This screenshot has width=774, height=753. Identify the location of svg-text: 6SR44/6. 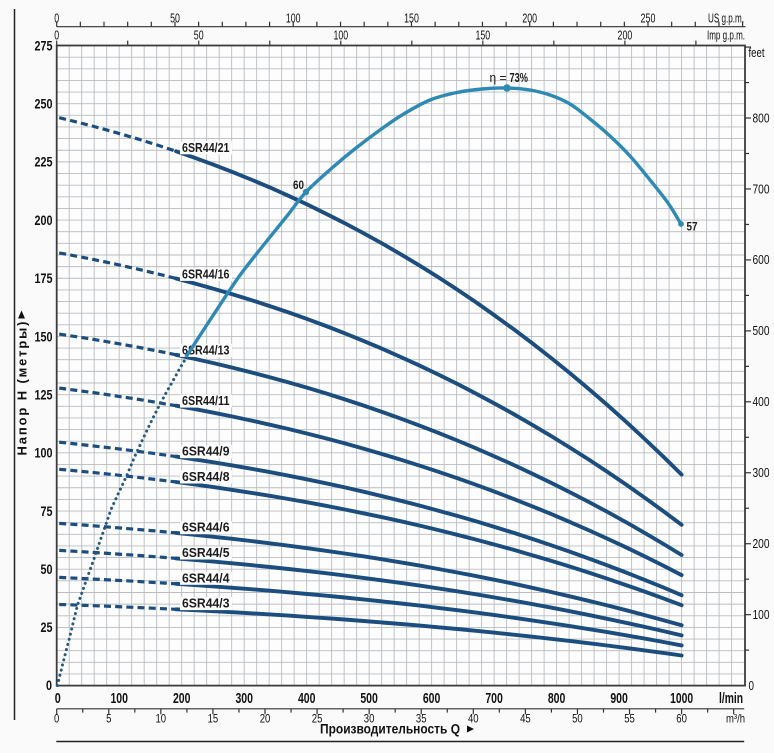
(206, 528).